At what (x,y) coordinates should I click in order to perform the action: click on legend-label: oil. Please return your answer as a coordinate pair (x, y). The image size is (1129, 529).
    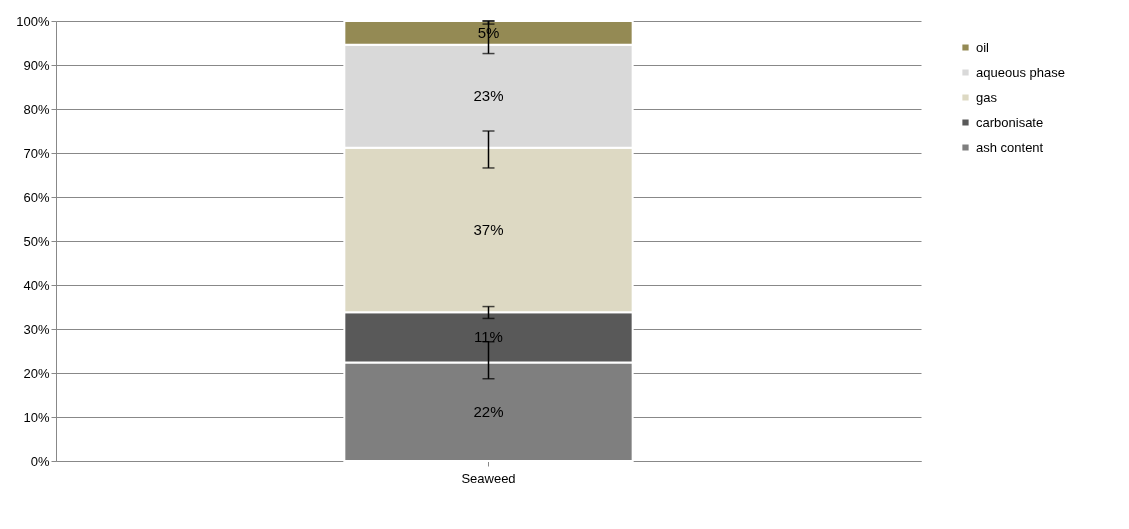
    Looking at the image, I should click on (983, 47).